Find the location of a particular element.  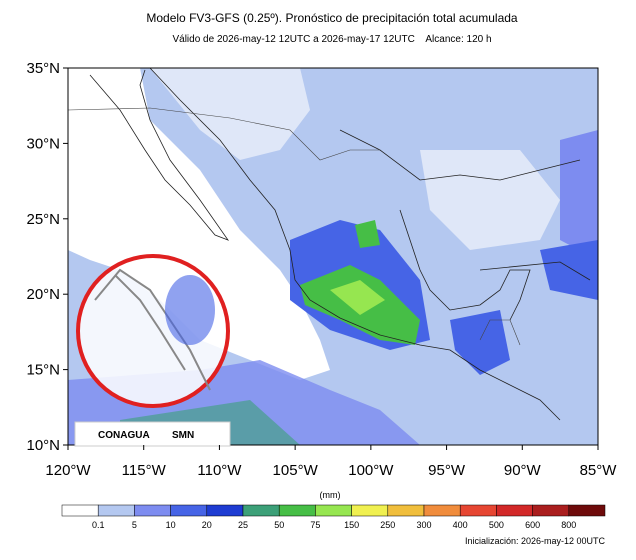

lon-label: 105°W is located at coordinates (296, 470).